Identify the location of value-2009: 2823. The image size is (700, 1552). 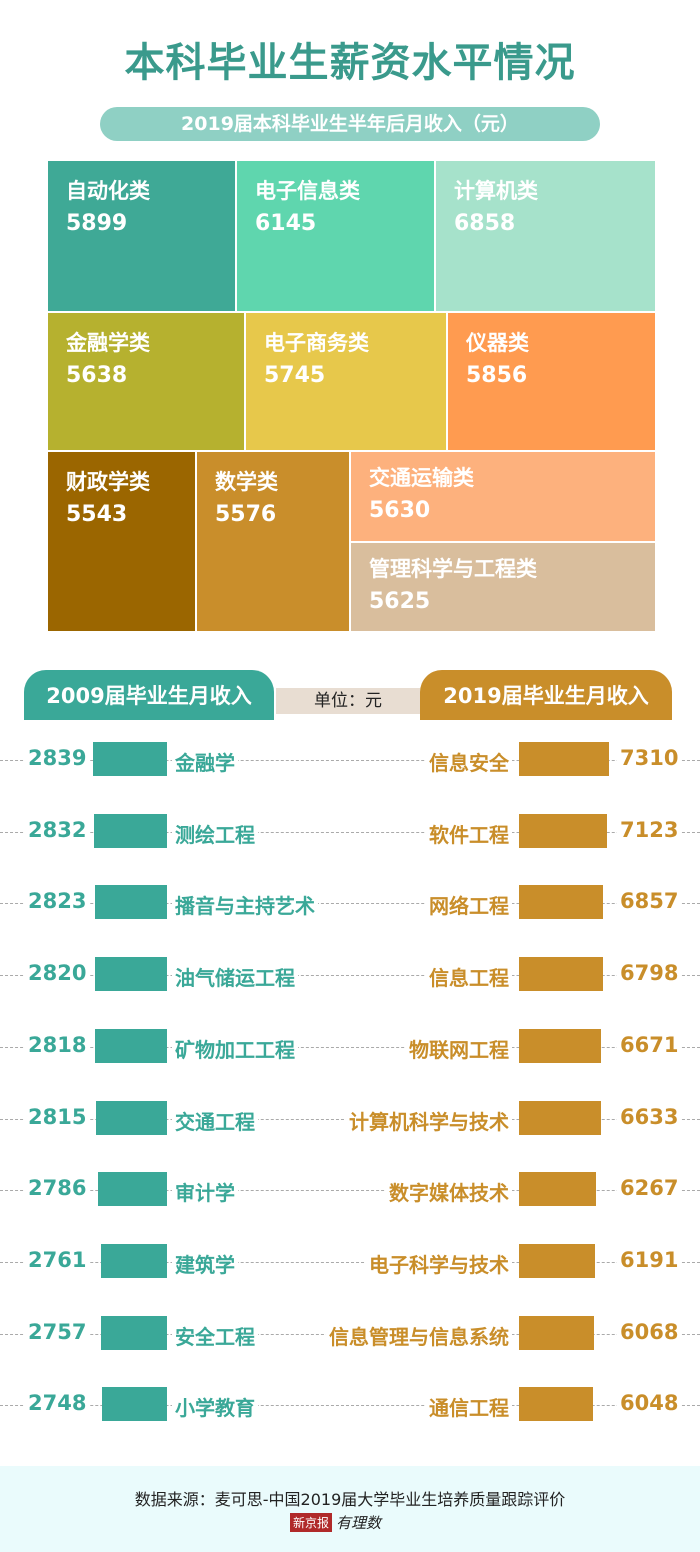
(57, 901).